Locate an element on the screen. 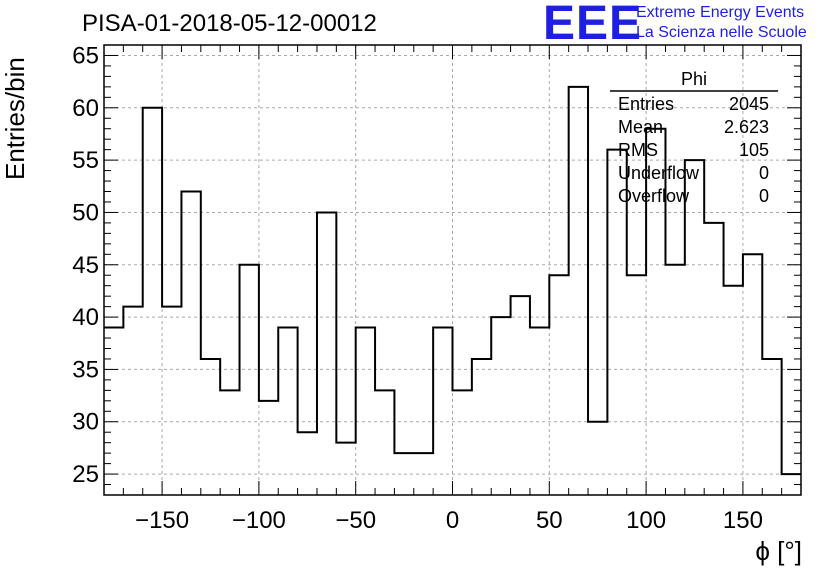 Image resolution: width=836 pixels, height=572 pixels. x-tick-label: −150 is located at coordinates (162, 520).